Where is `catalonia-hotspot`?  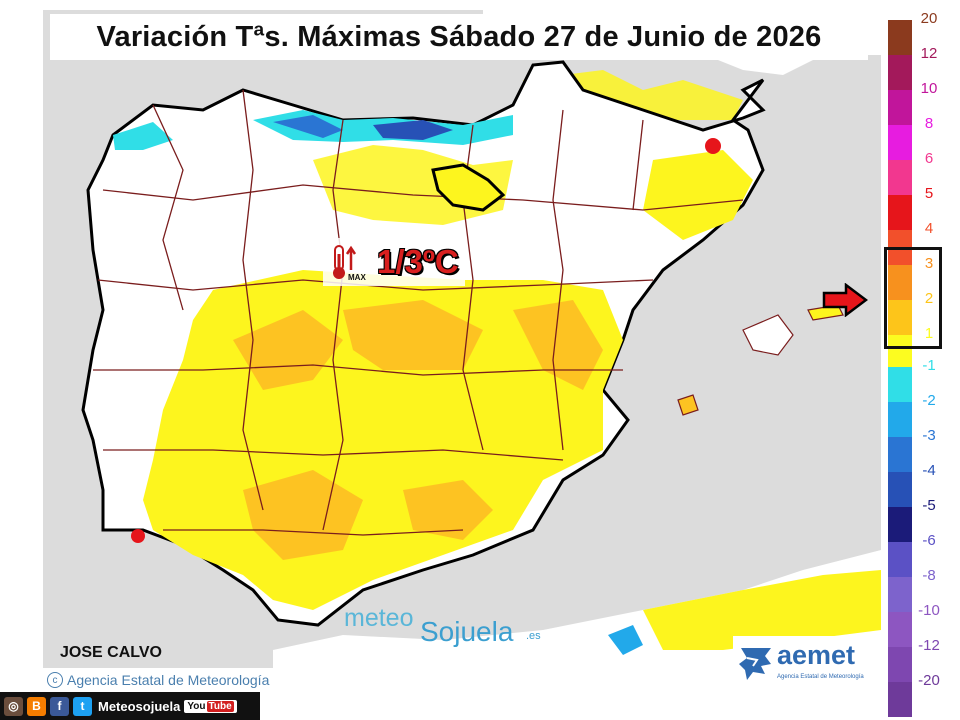 catalonia-hotspot is located at coordinates (713, 146).